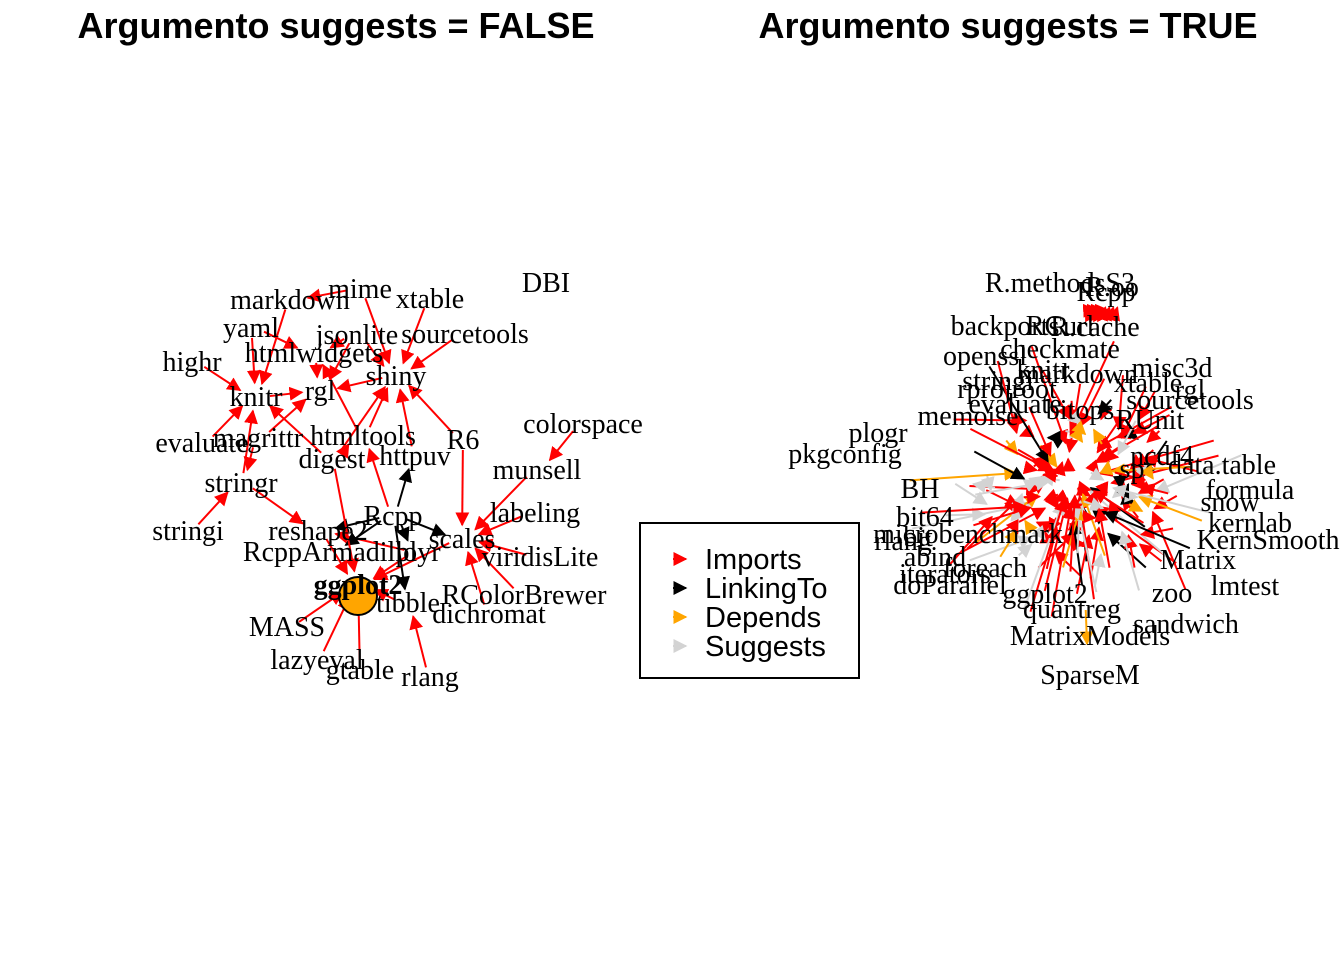  Describe the element at coordinates (463, 440) in the screenshot. I see `node-label-r6: R6` at that location.